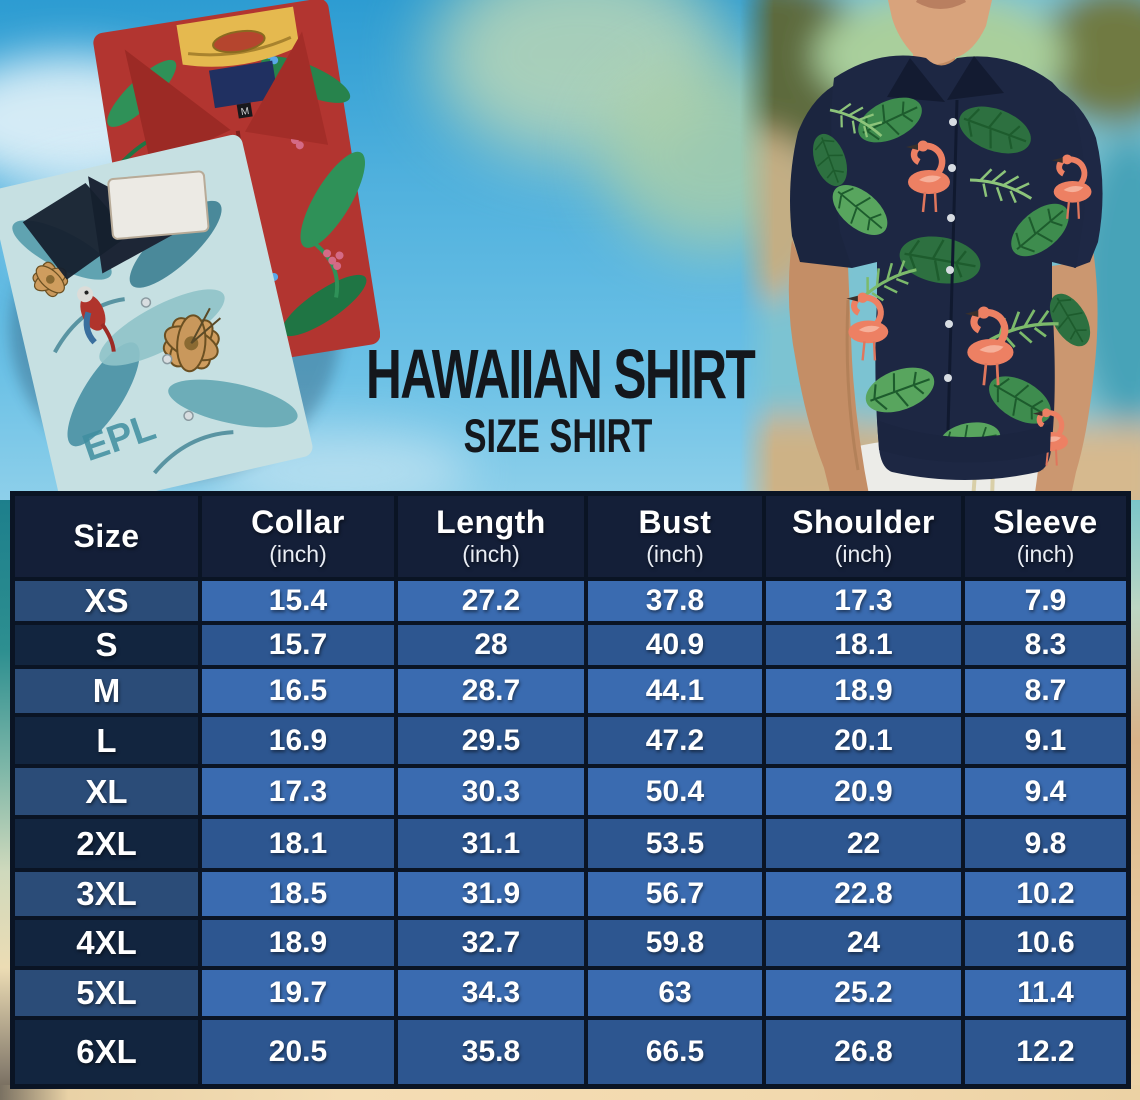 The width and height of the screenshot is (1140, 1100). I want to click on bust-cell: 44.1, so click(675, 691).